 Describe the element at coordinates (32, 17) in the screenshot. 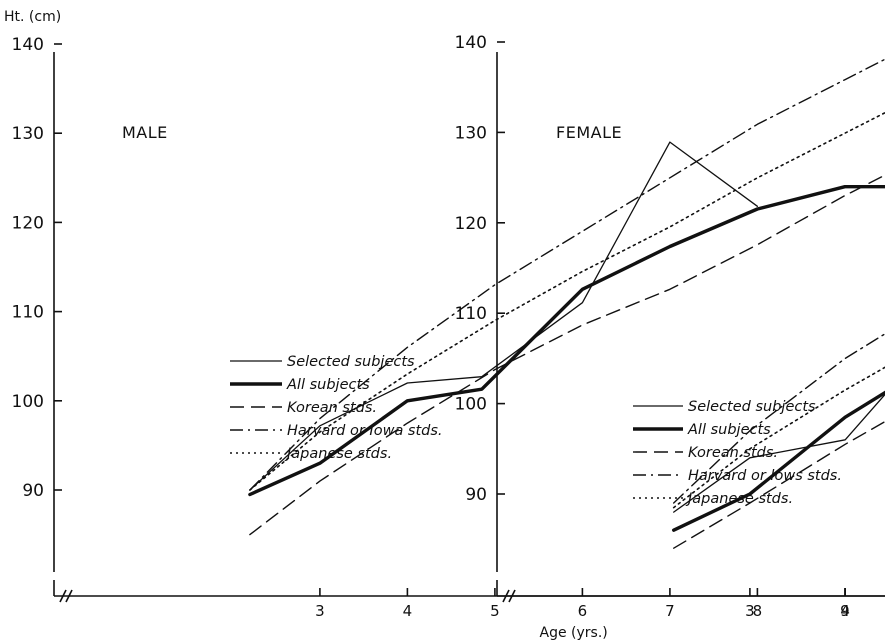

I see `y-unit-label: Ht. (cm)` at that location.